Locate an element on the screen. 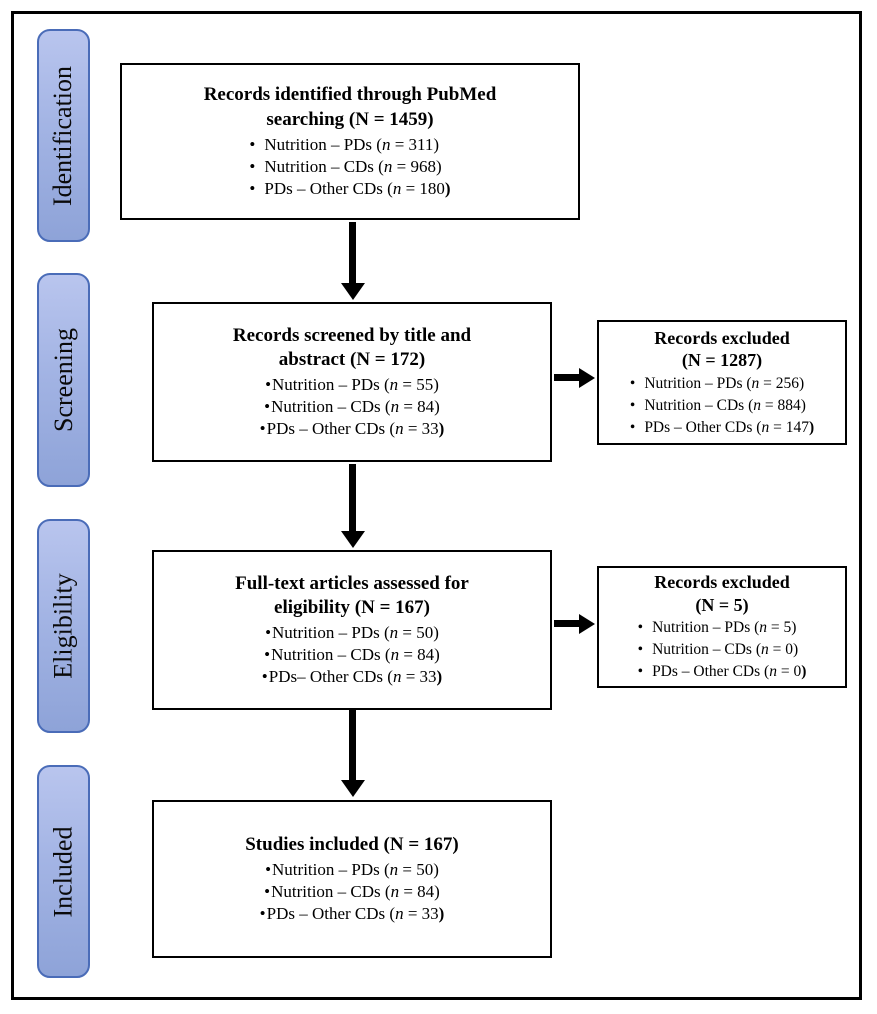 This screenshot has height=1014, width=877. box-title-line: Studies included (N = 167) is located at coordinates (352, 845).